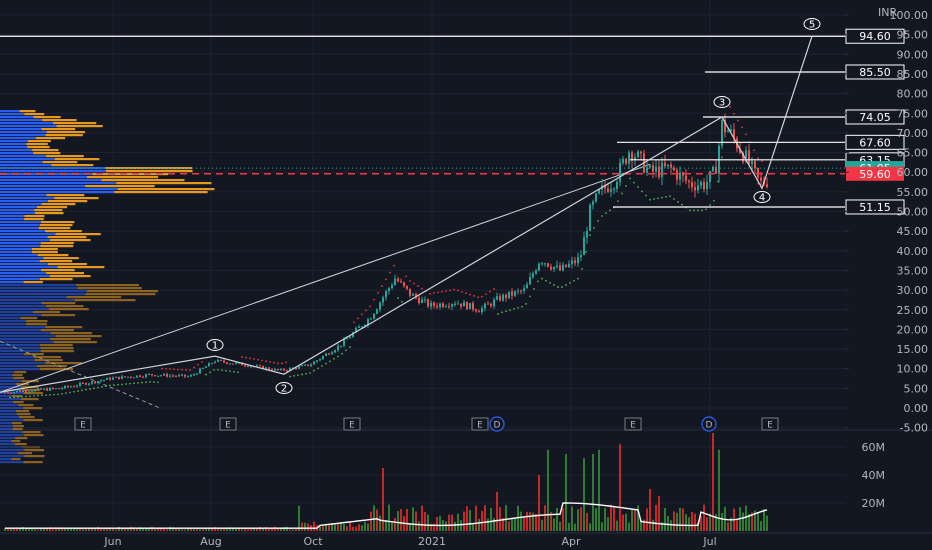  What do you see at coordinates (913, 133) in the screenshot?
I see `y-tick-label: 70.00` at bounding box center [913, 133].